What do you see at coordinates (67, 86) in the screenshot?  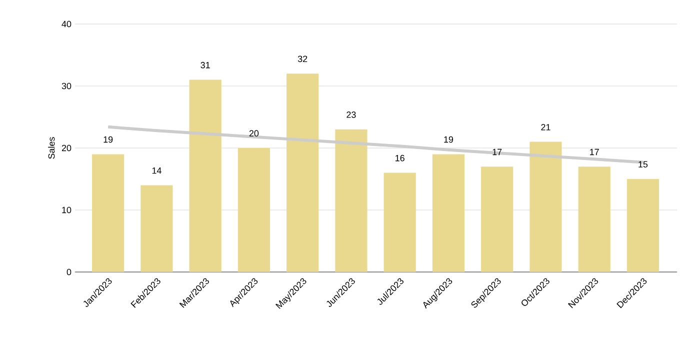 I see `y-tick-label: 30` at bounding box center [67, 86].